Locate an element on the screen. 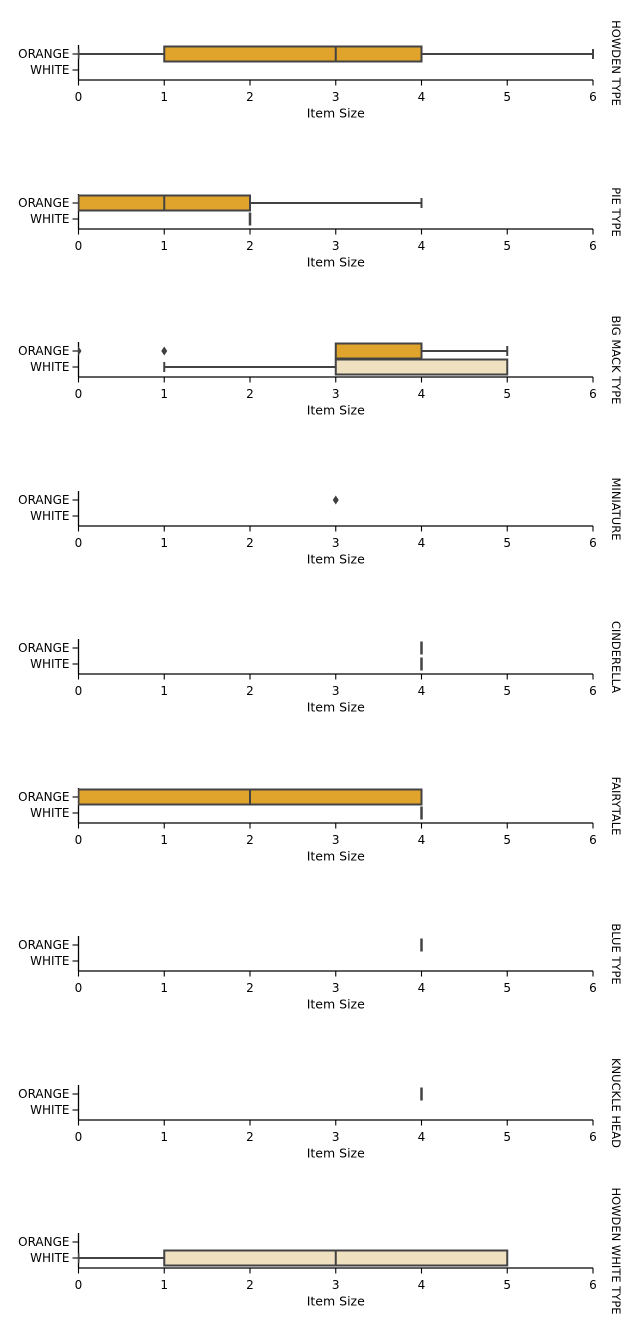 The image size is (628, 1337). panel-title: MINIATURE is located at coordinates (616, 508).